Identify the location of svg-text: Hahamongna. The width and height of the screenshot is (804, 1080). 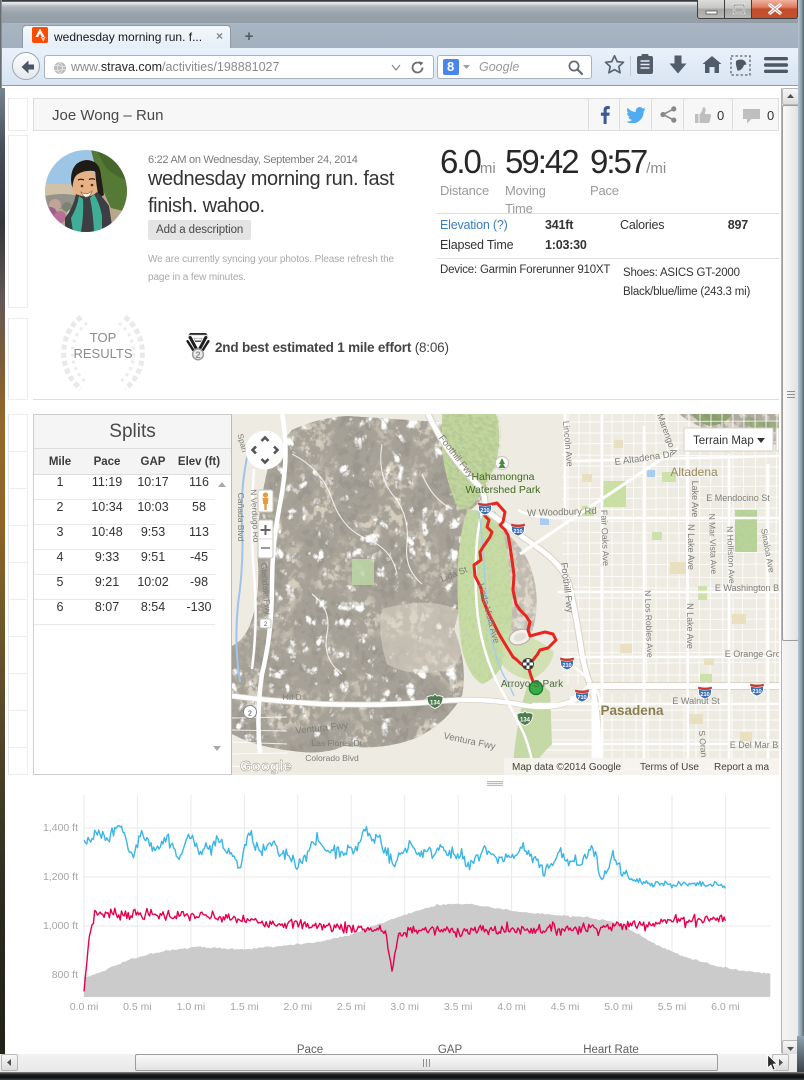
(502, 477).